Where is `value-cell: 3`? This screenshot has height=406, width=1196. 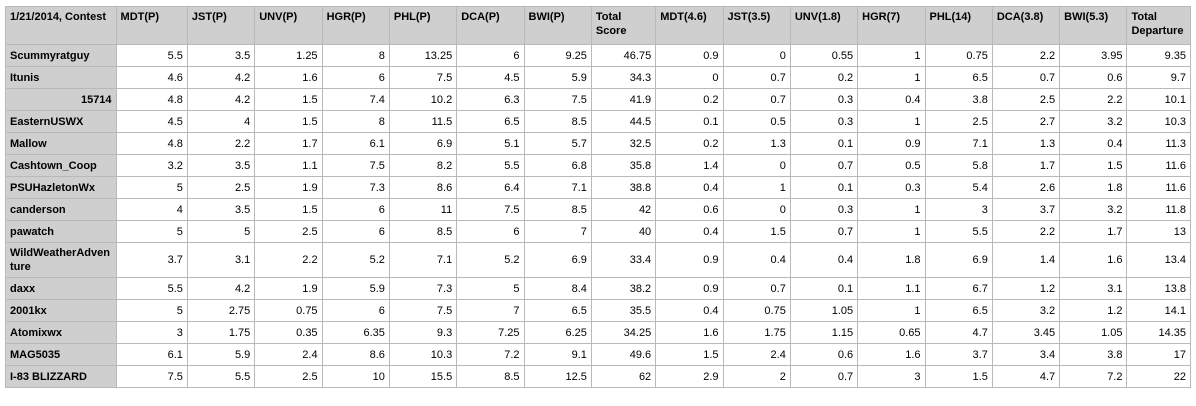 value-cell: 3 is located at coordinates (151, 332).